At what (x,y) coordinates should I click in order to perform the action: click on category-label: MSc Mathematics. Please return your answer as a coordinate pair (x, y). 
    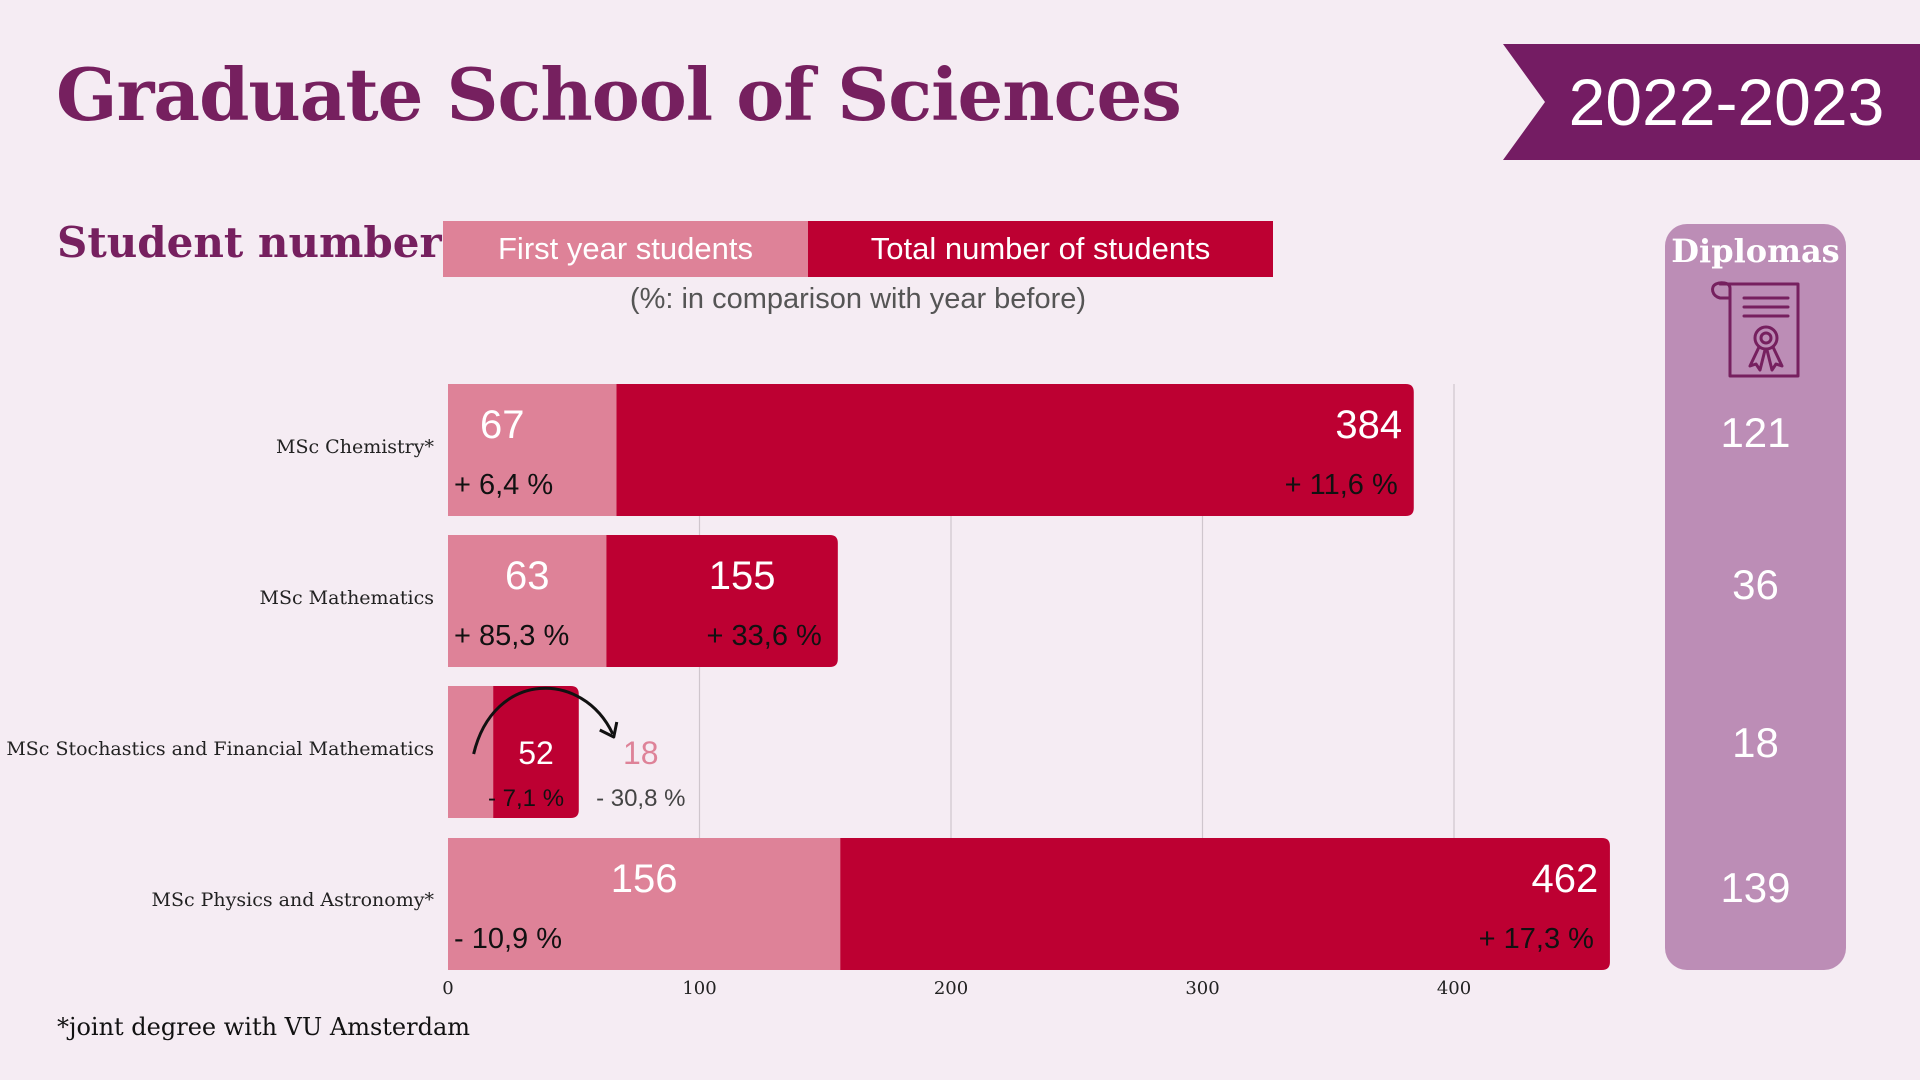
    Looking at the image, I should click on (347, 598).